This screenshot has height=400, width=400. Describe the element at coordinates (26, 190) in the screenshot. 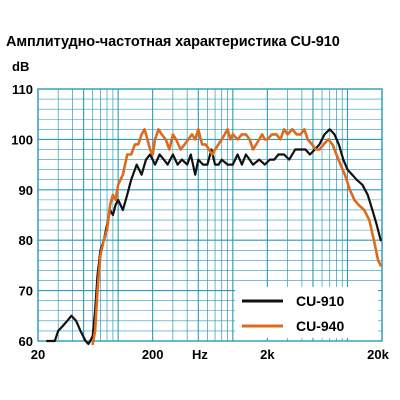

I see `y-tick-label: 90` at that location.